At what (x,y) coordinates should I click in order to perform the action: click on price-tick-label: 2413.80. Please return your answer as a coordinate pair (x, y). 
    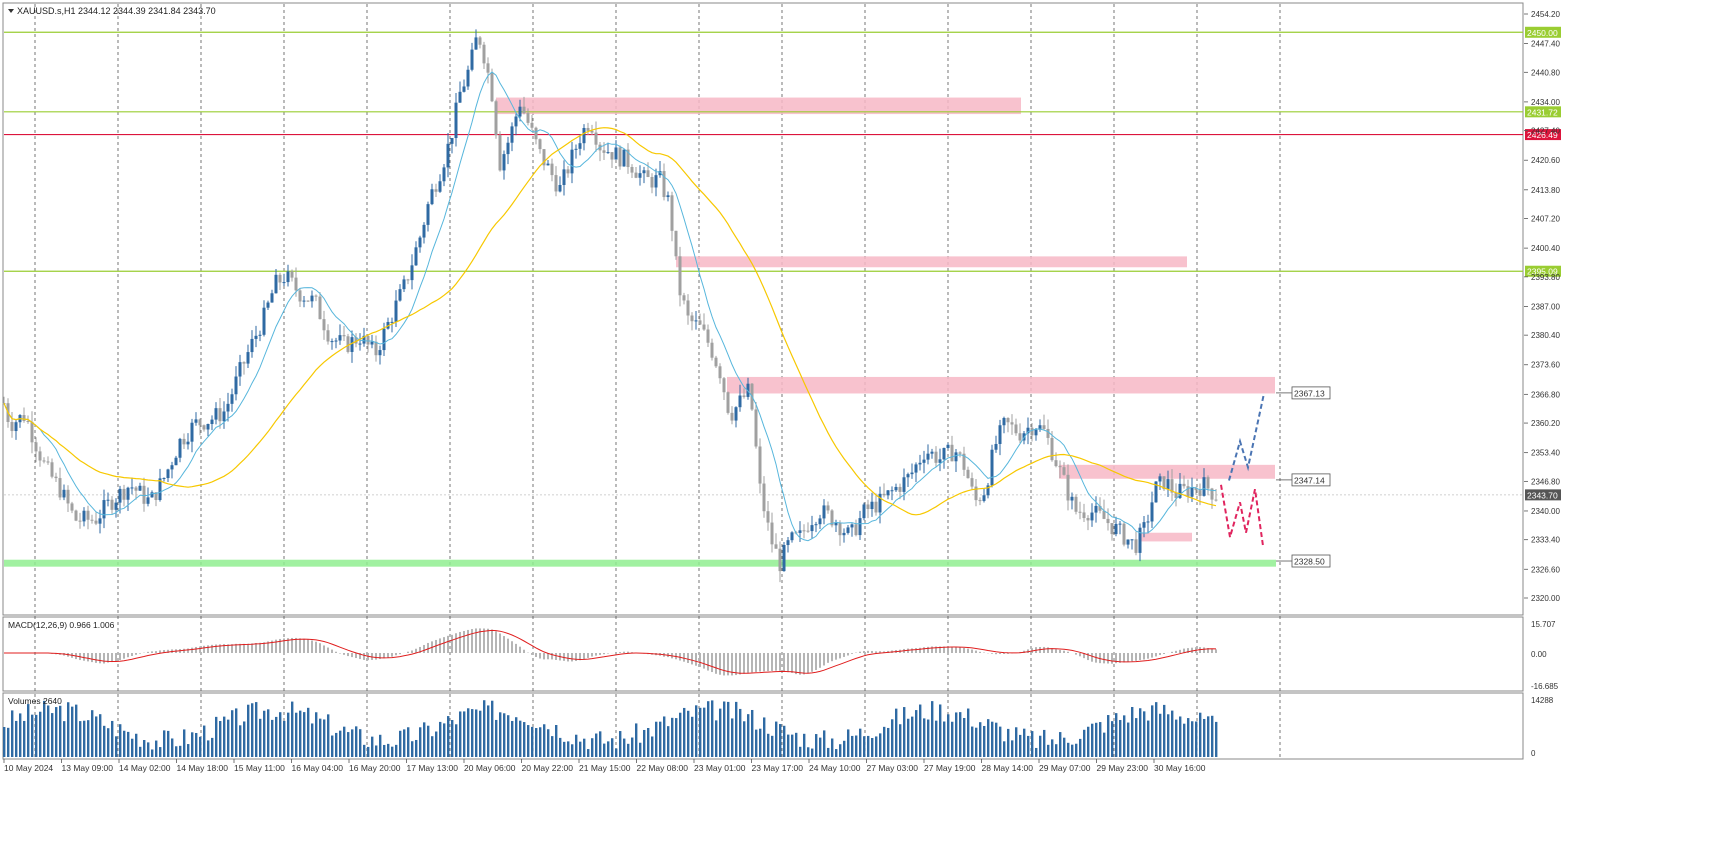
    Looking at the image, I should click on (1545, 190).